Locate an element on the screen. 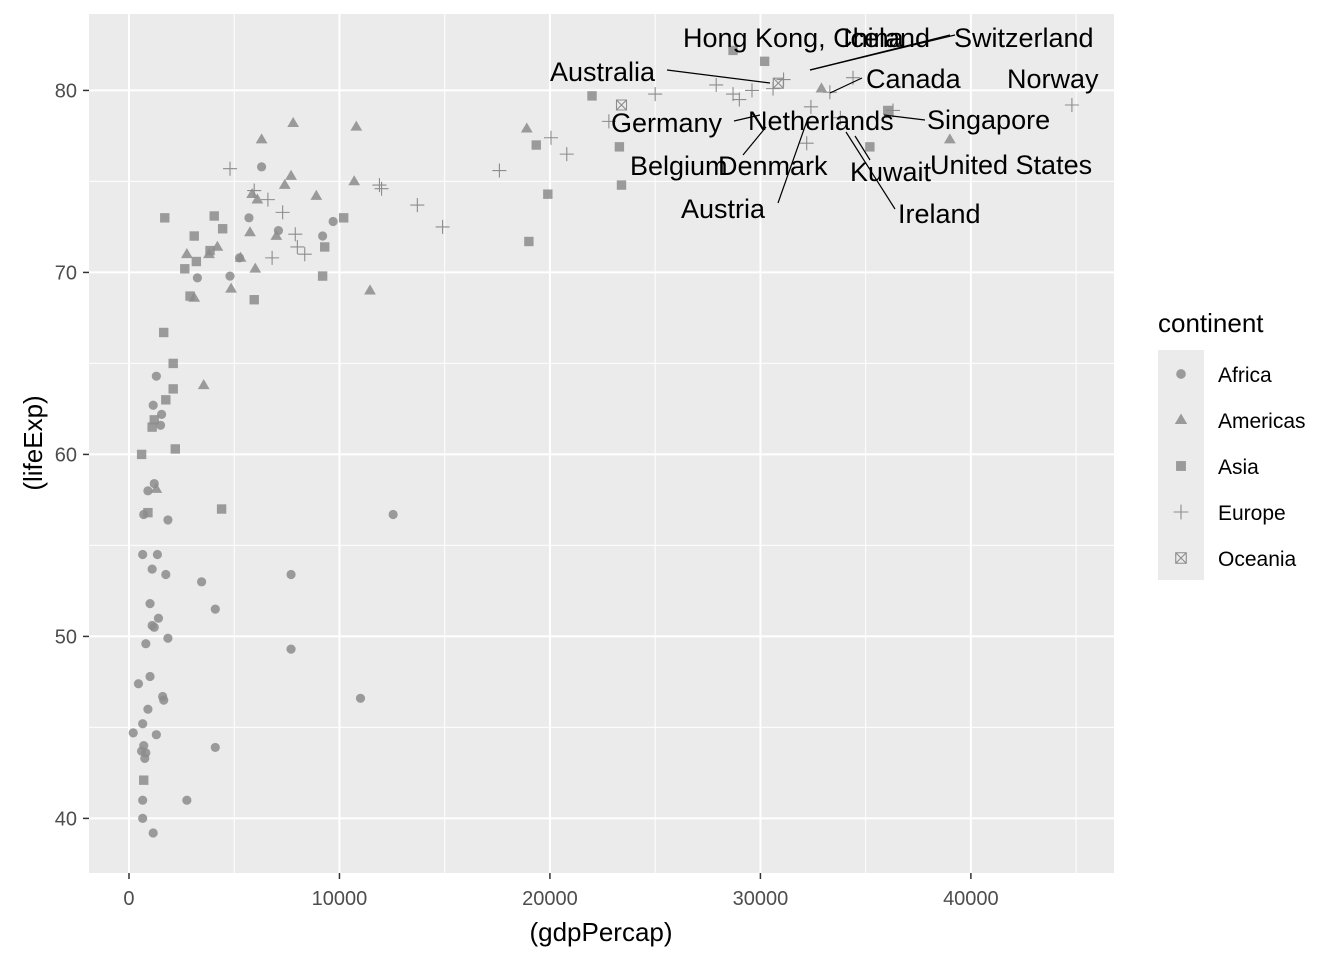 The width and height of the screenshot is (1344, 960). annotation-label: Kuwait is located at coordinates (891, 172).